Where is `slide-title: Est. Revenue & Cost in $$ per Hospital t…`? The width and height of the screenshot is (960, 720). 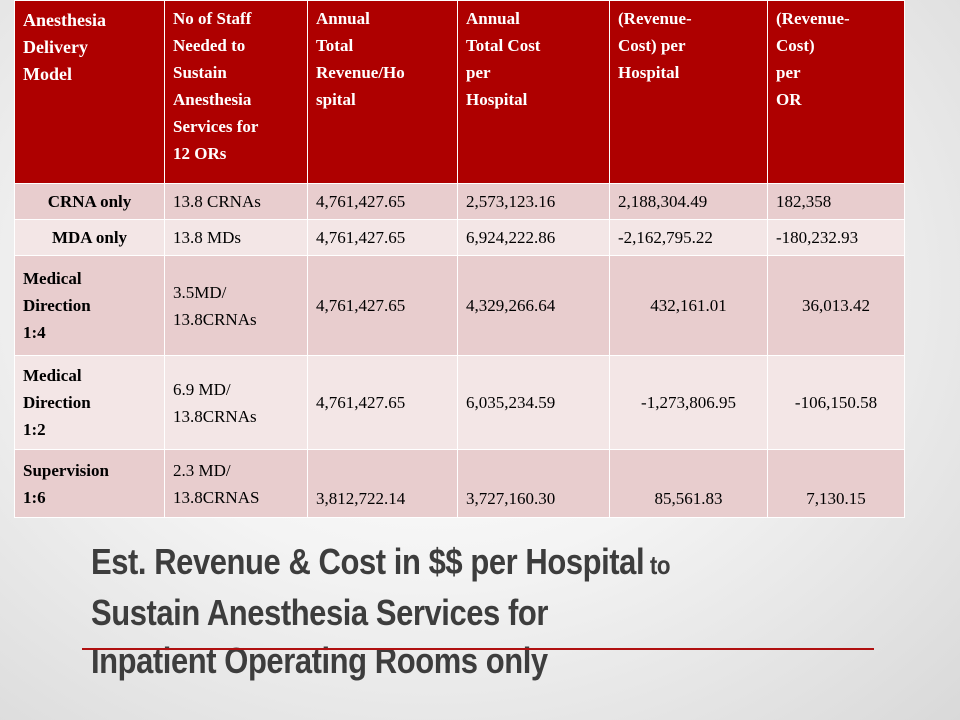
slide-title: Est. Revenue & Cost in $$ per Hospital t… is located at coordinates (443, 611).